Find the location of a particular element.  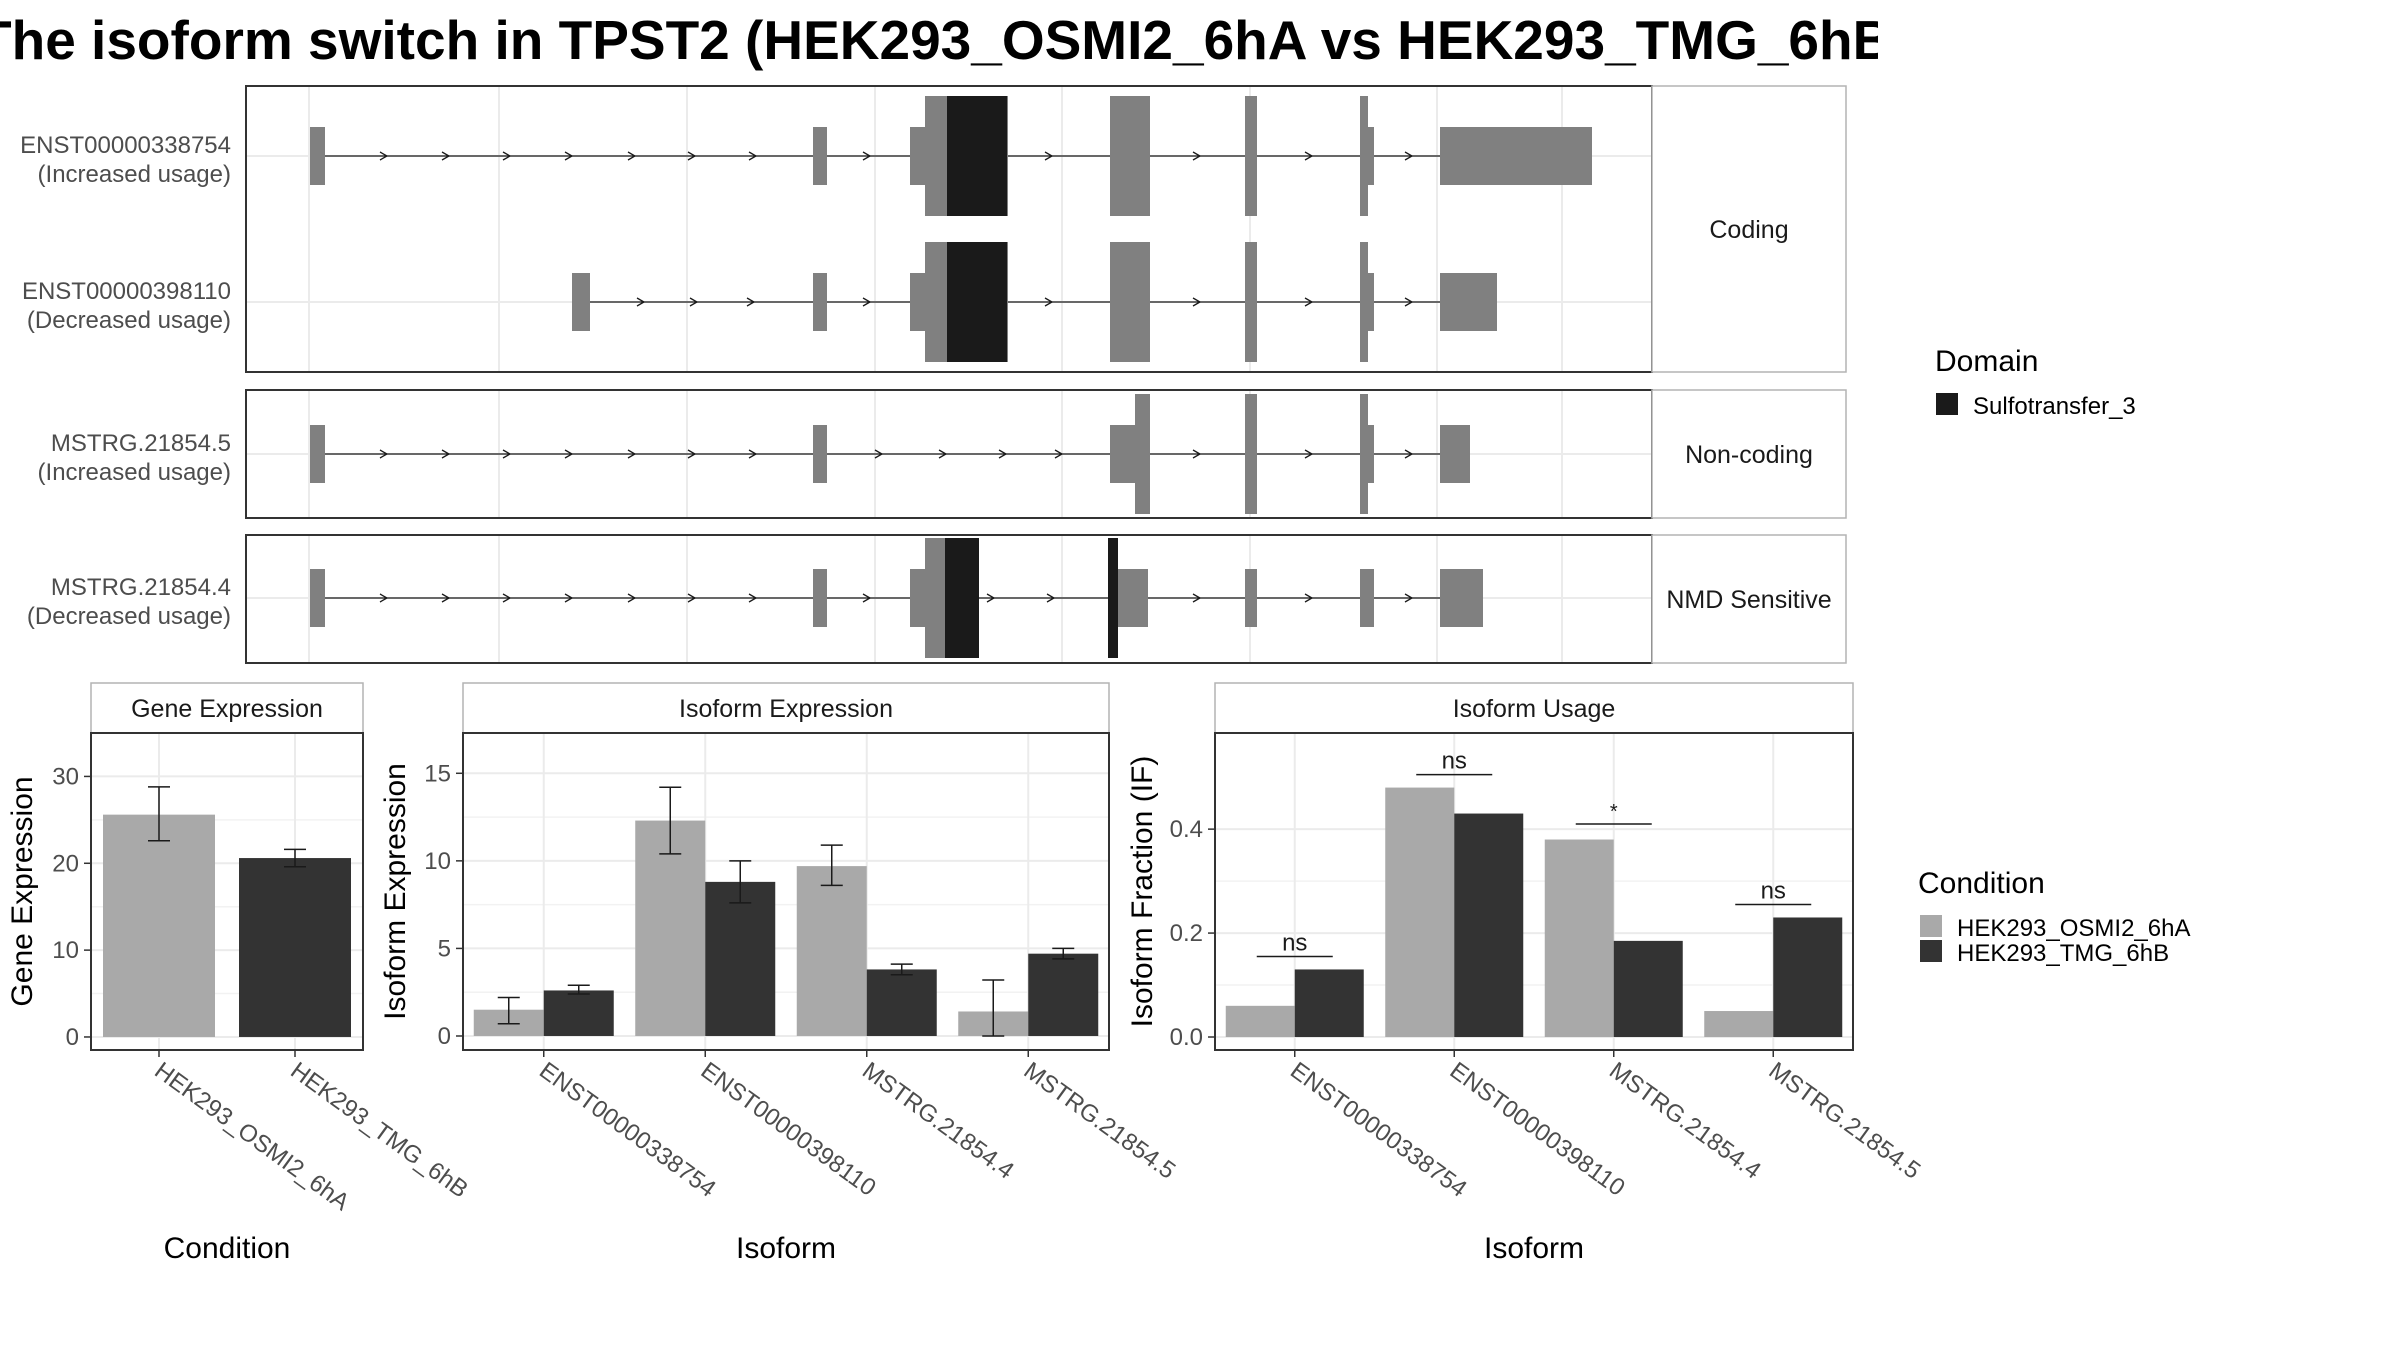

domain-block is located at coordinates (977, 302).